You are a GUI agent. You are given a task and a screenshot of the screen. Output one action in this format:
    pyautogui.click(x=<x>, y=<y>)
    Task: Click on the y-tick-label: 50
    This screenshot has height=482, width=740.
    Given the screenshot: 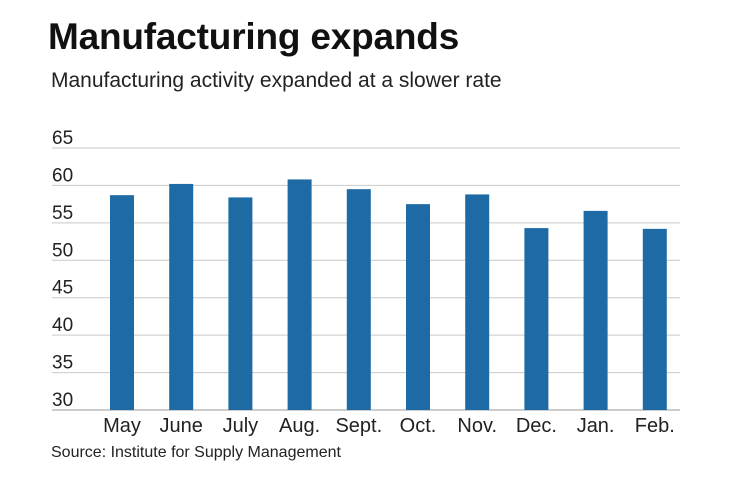 What is the action you would take?
    pyautogui.click(x=62, y=250)
    